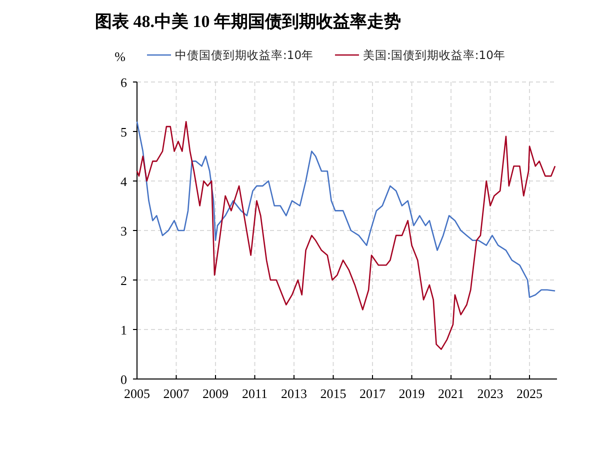 The height and width of the screenshot is (454, 614). I want to click on x-tick-label: 2005, so click(137, 393).